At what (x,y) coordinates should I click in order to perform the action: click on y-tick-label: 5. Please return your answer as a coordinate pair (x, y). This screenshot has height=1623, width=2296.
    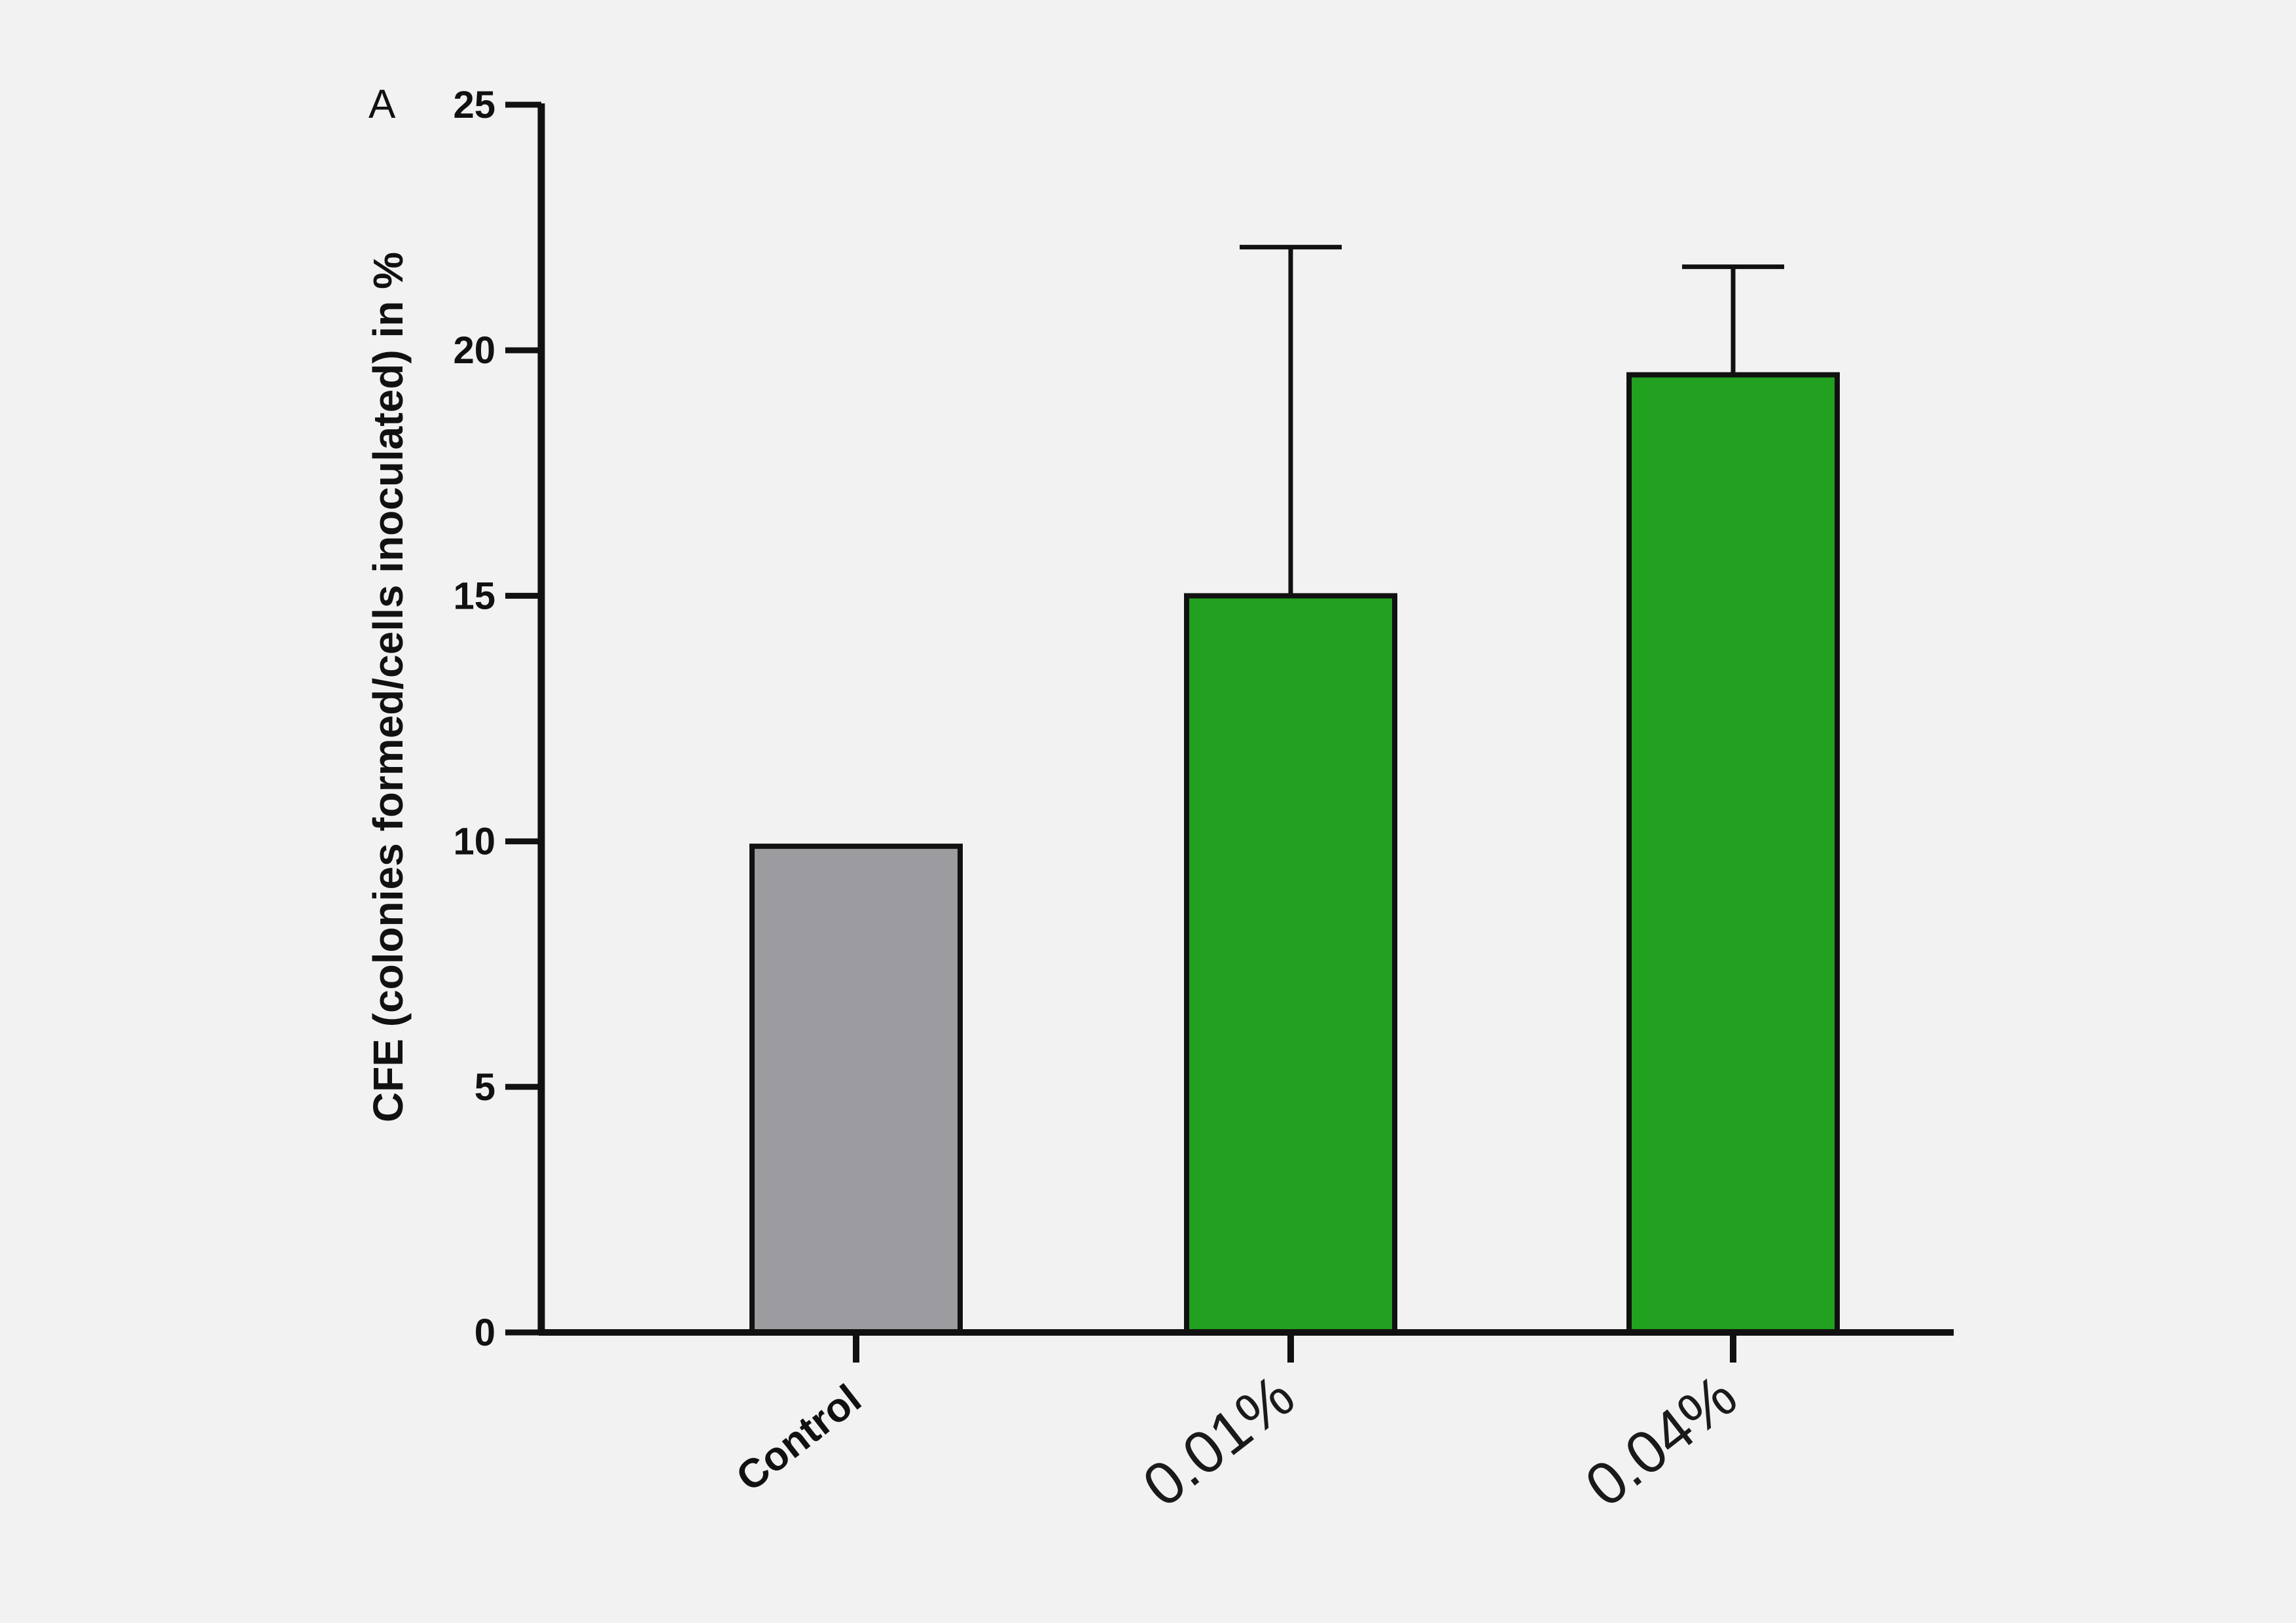
    Looking at the image, I should click on (485, 1087).